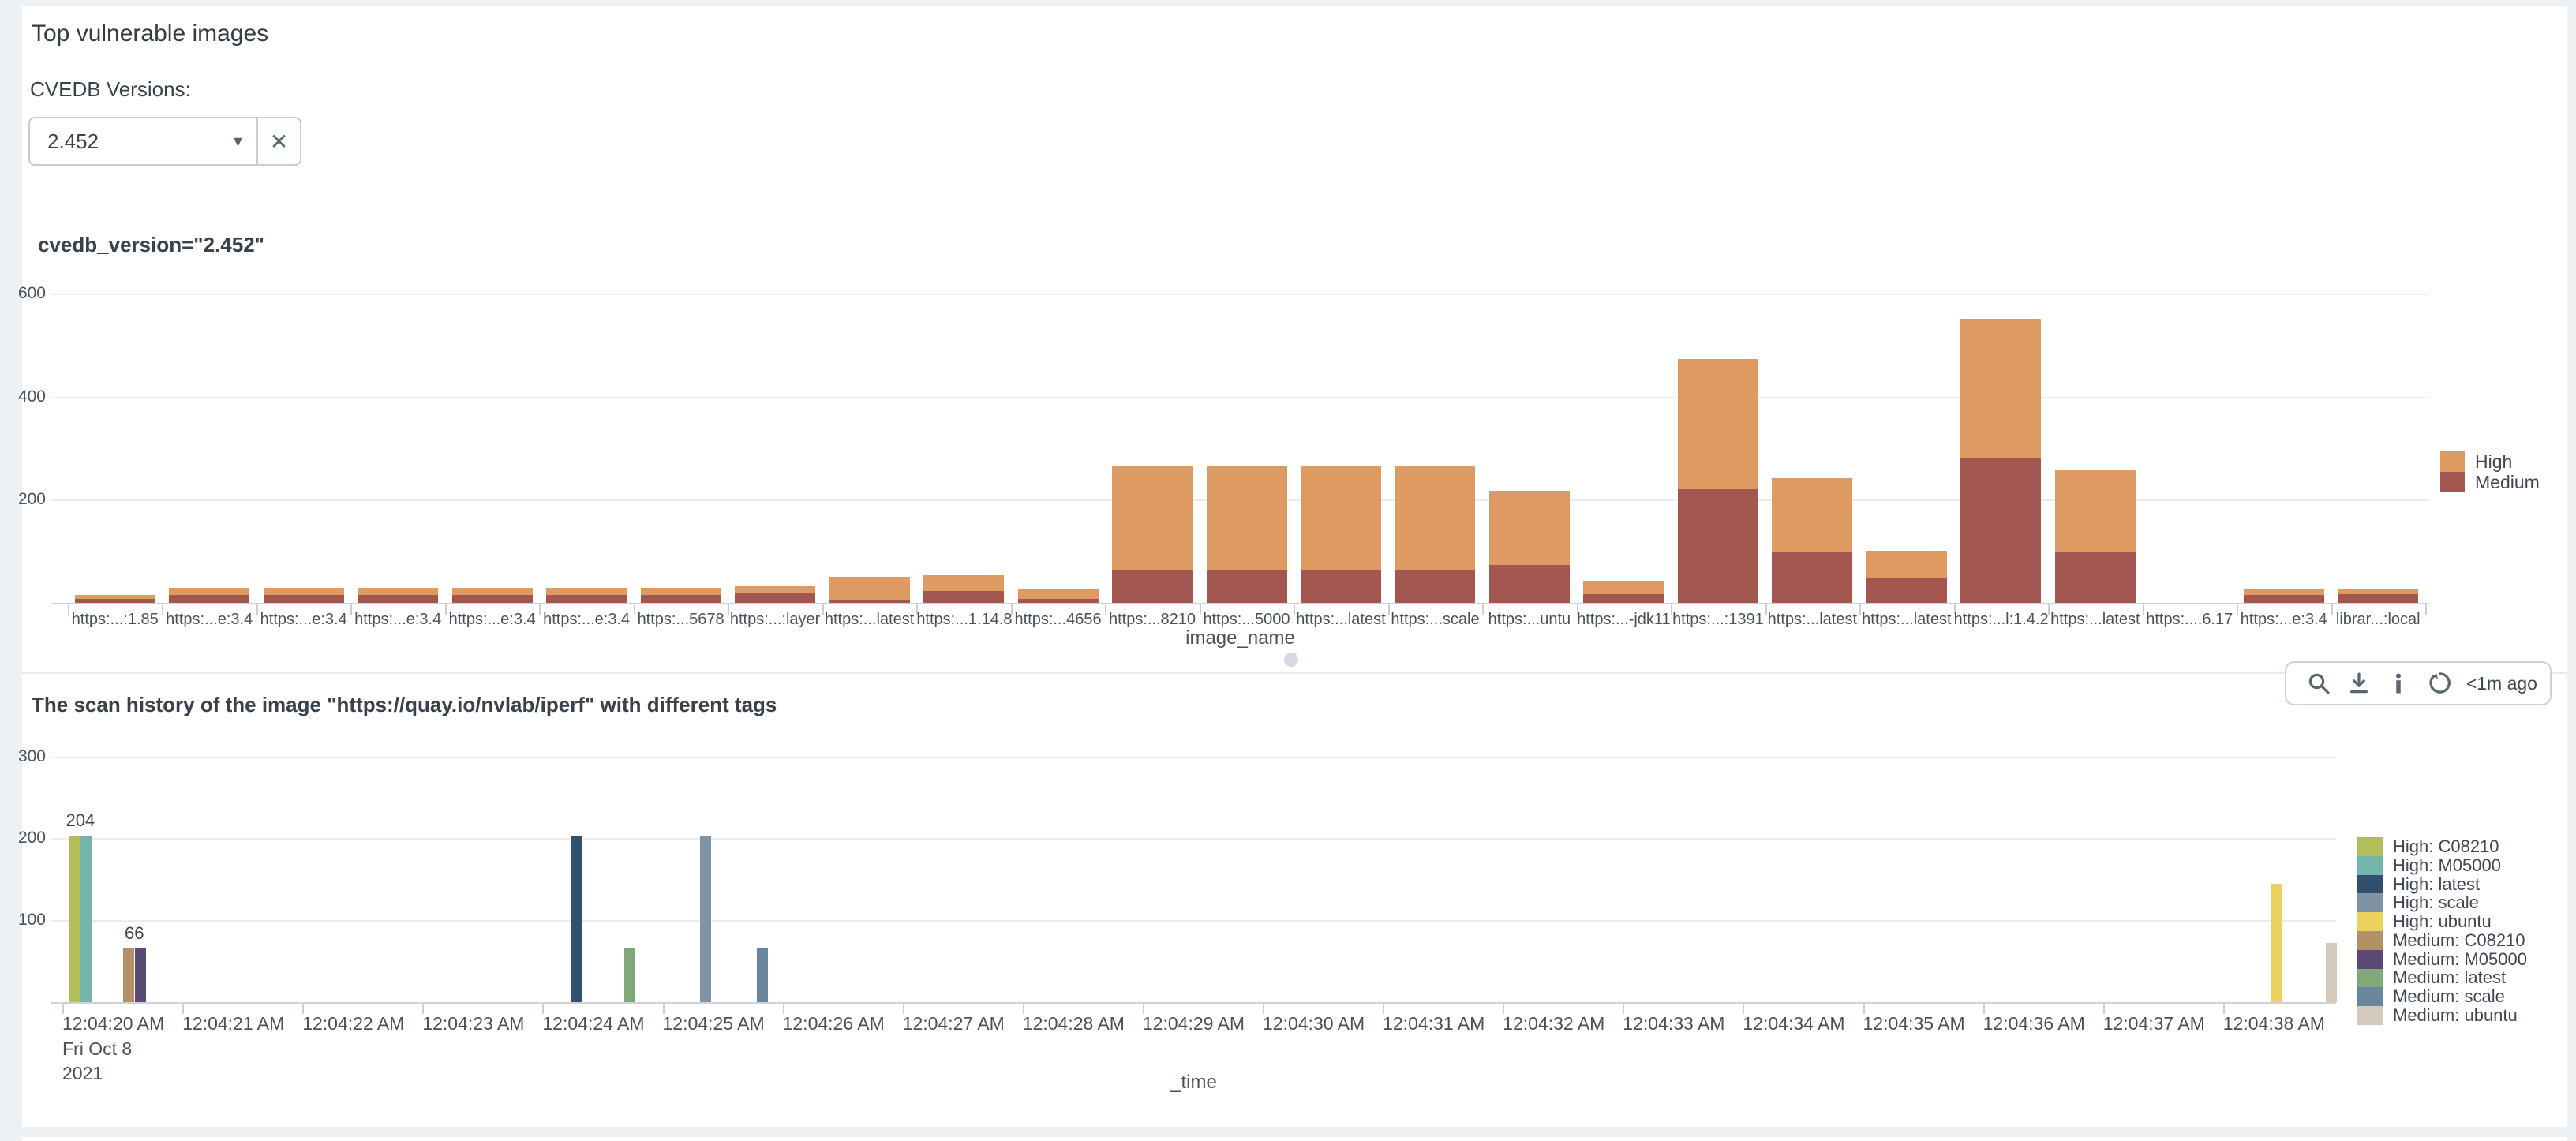  I want to click on panel2-toolbar: <1m ago, so click(2418, 683).